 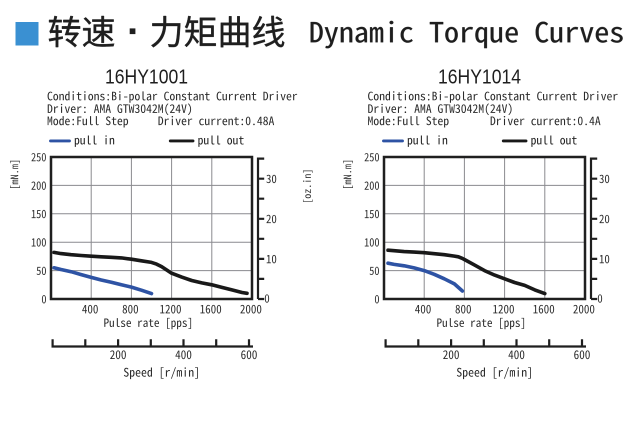 What do you see at coordinates (479, 77) in the screenshot?
I see `svg-text: 16HY1014` at bounding box center [479, 77].